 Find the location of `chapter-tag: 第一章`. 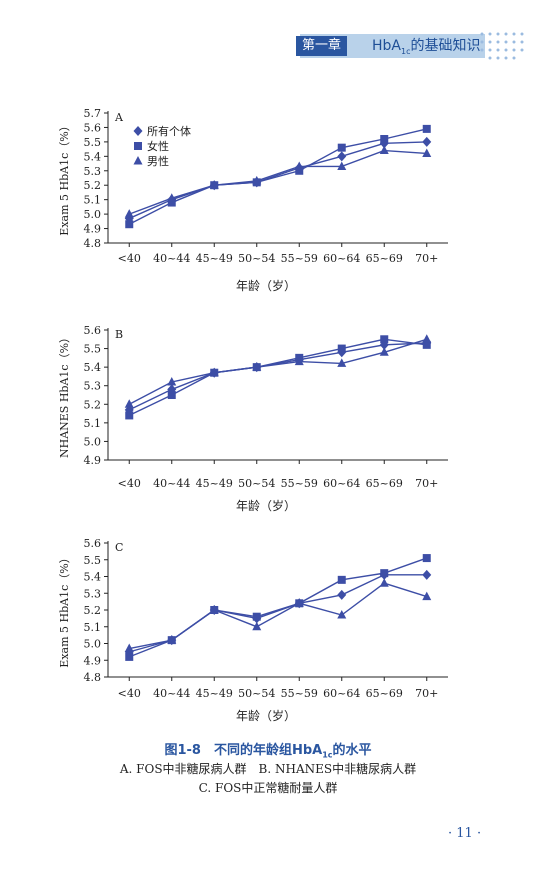

chapter-tag: 第一章 is located at coordinates (322, 46).